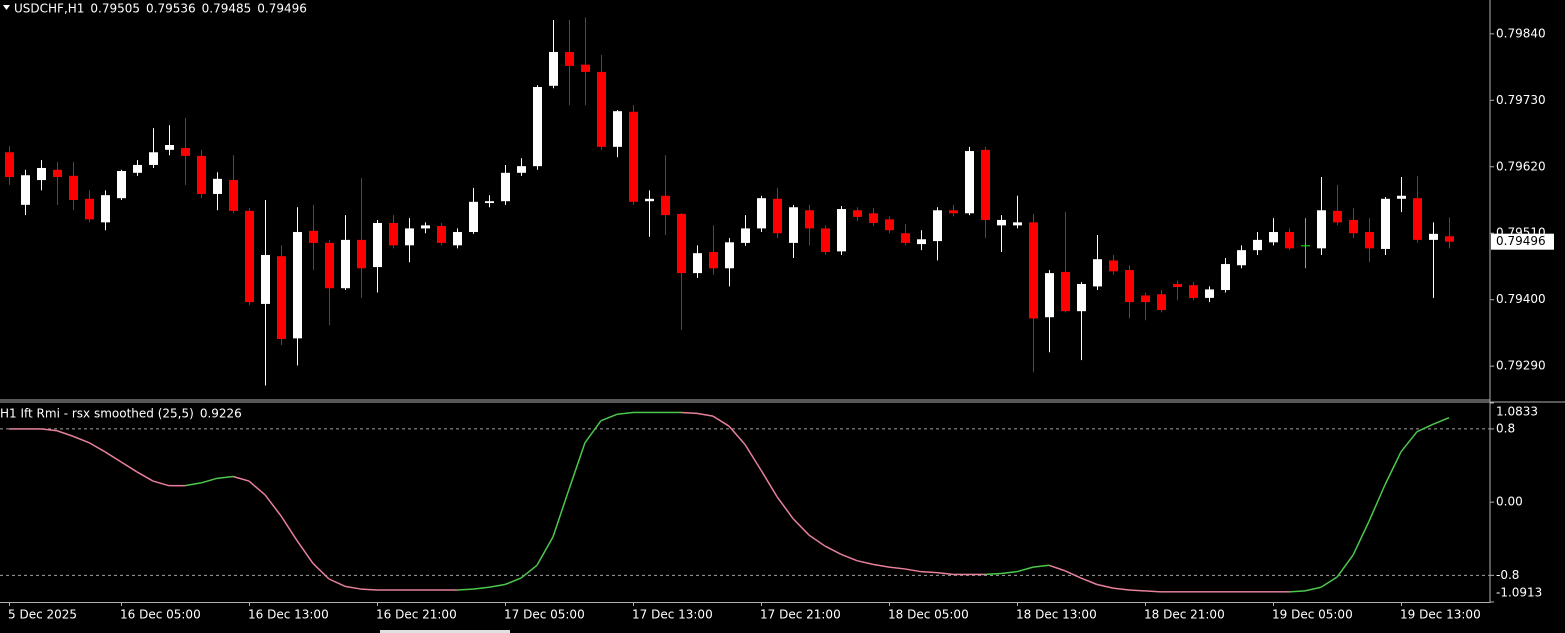 This screenshot has height=633, width=1565. Describe the element at coordinates (115, 9) in the screenshot. I see `header-text: 0.79505` at that location.